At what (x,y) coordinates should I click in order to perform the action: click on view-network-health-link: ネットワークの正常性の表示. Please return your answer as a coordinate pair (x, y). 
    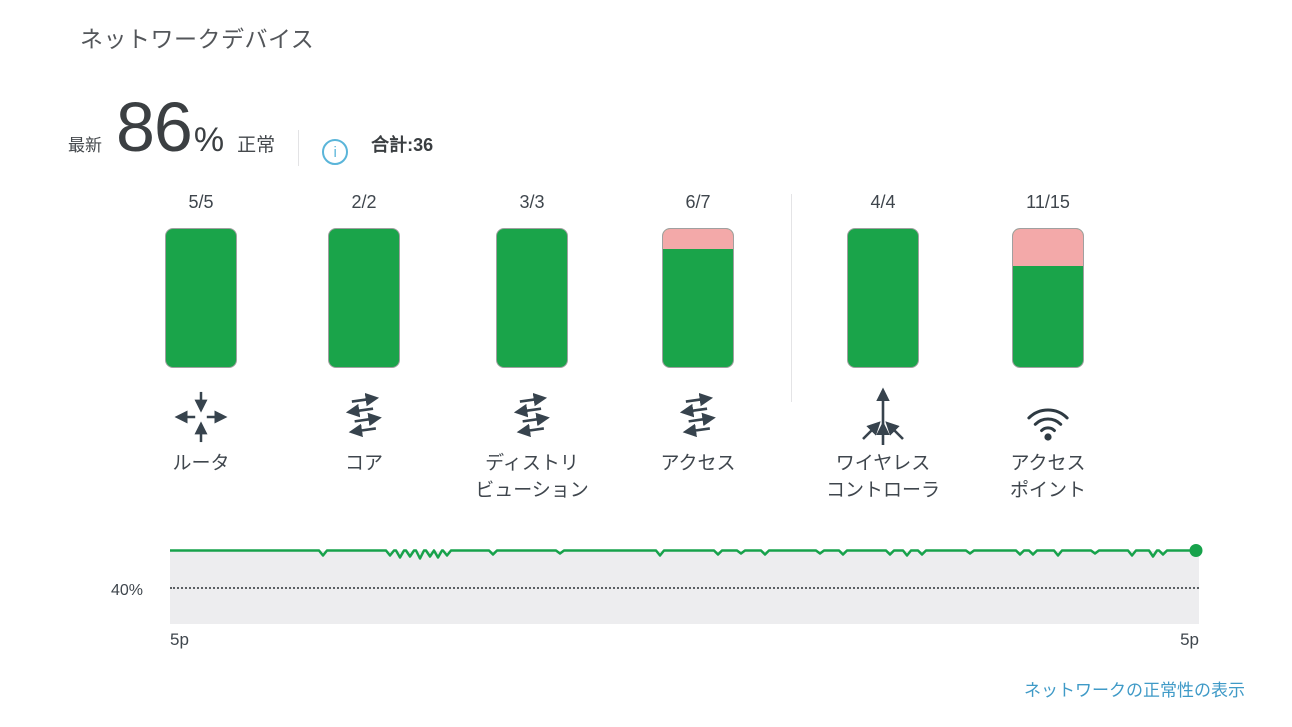
    Looking at the image, I should click on (1134, 690).